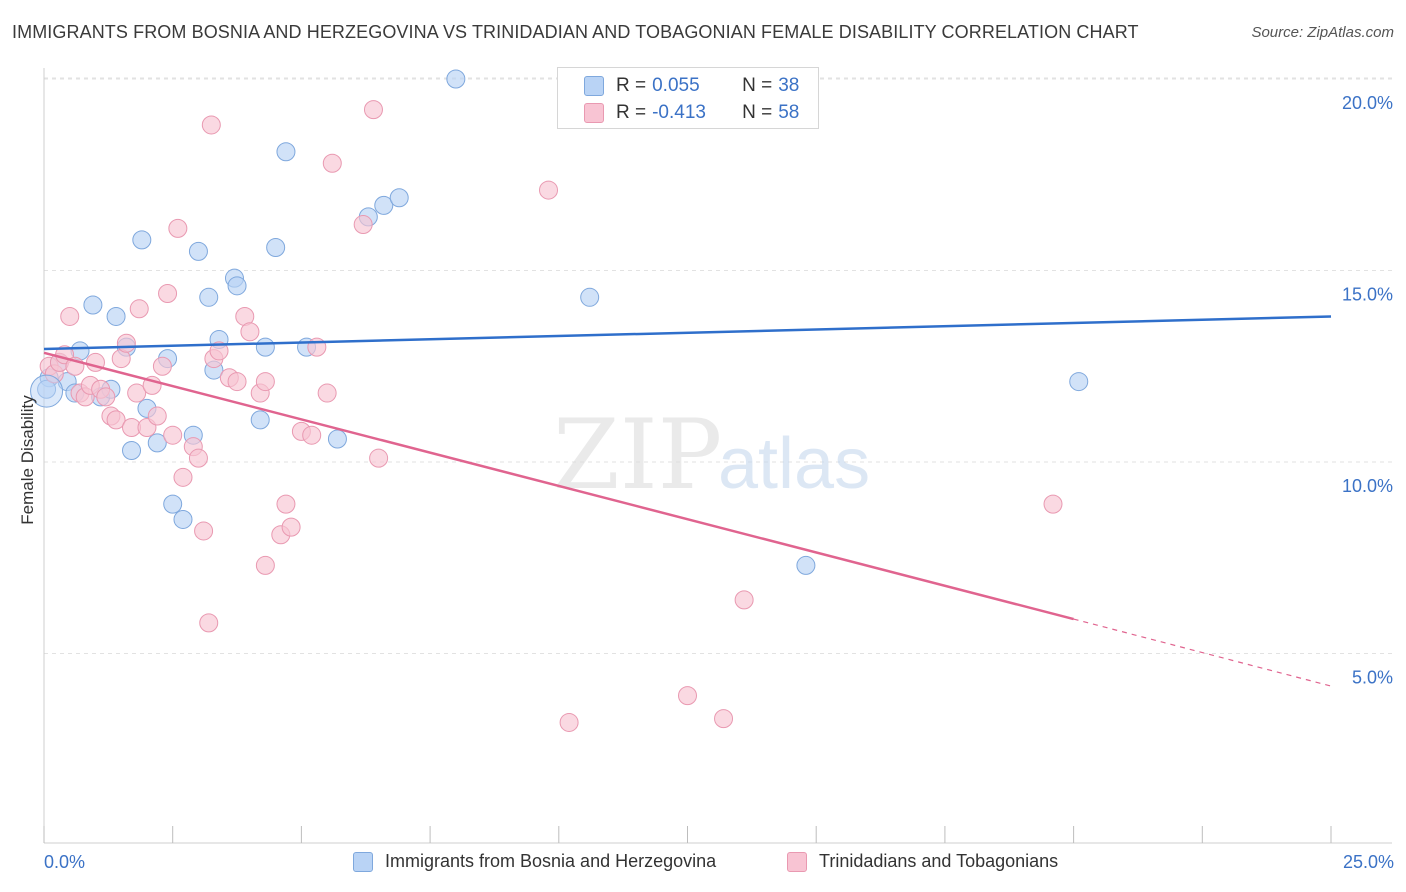  I want to click on stats-legend-box: R = 0.055 N = 38 R = -0.413 N = 58, so click(688, 98).